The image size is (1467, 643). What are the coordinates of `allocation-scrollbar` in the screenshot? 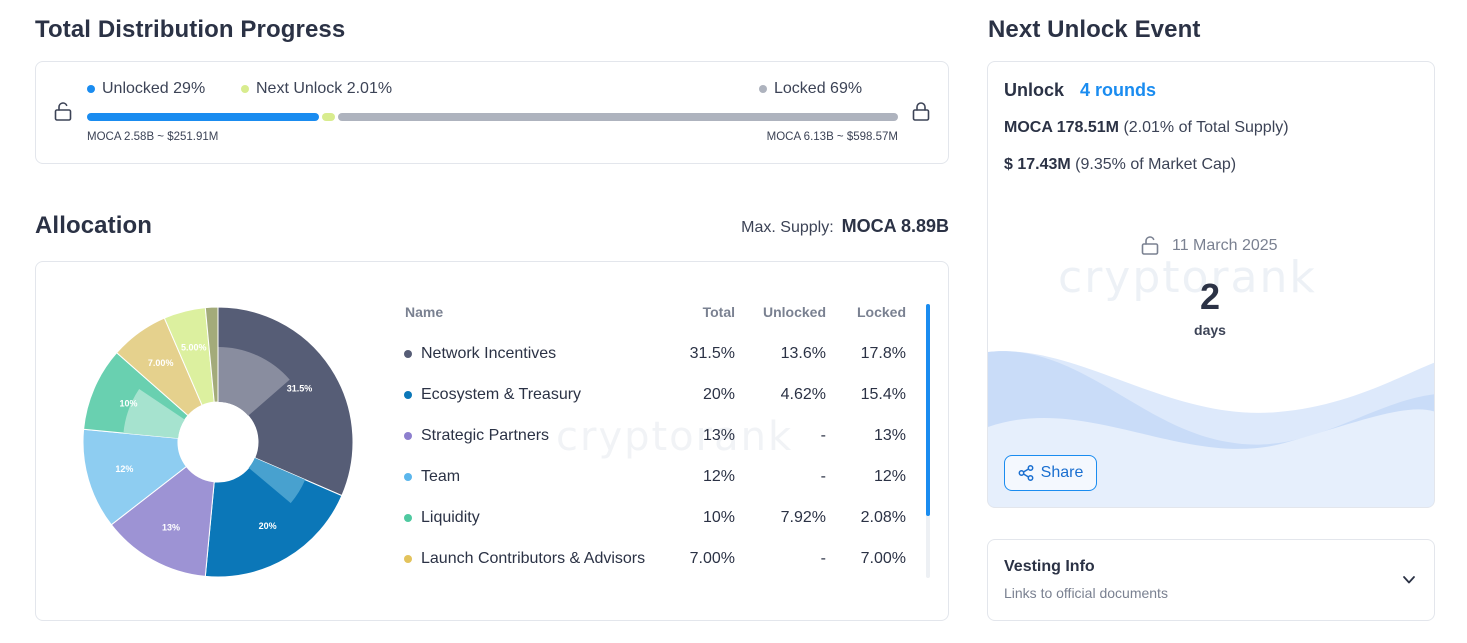 It's located at (928, 441).